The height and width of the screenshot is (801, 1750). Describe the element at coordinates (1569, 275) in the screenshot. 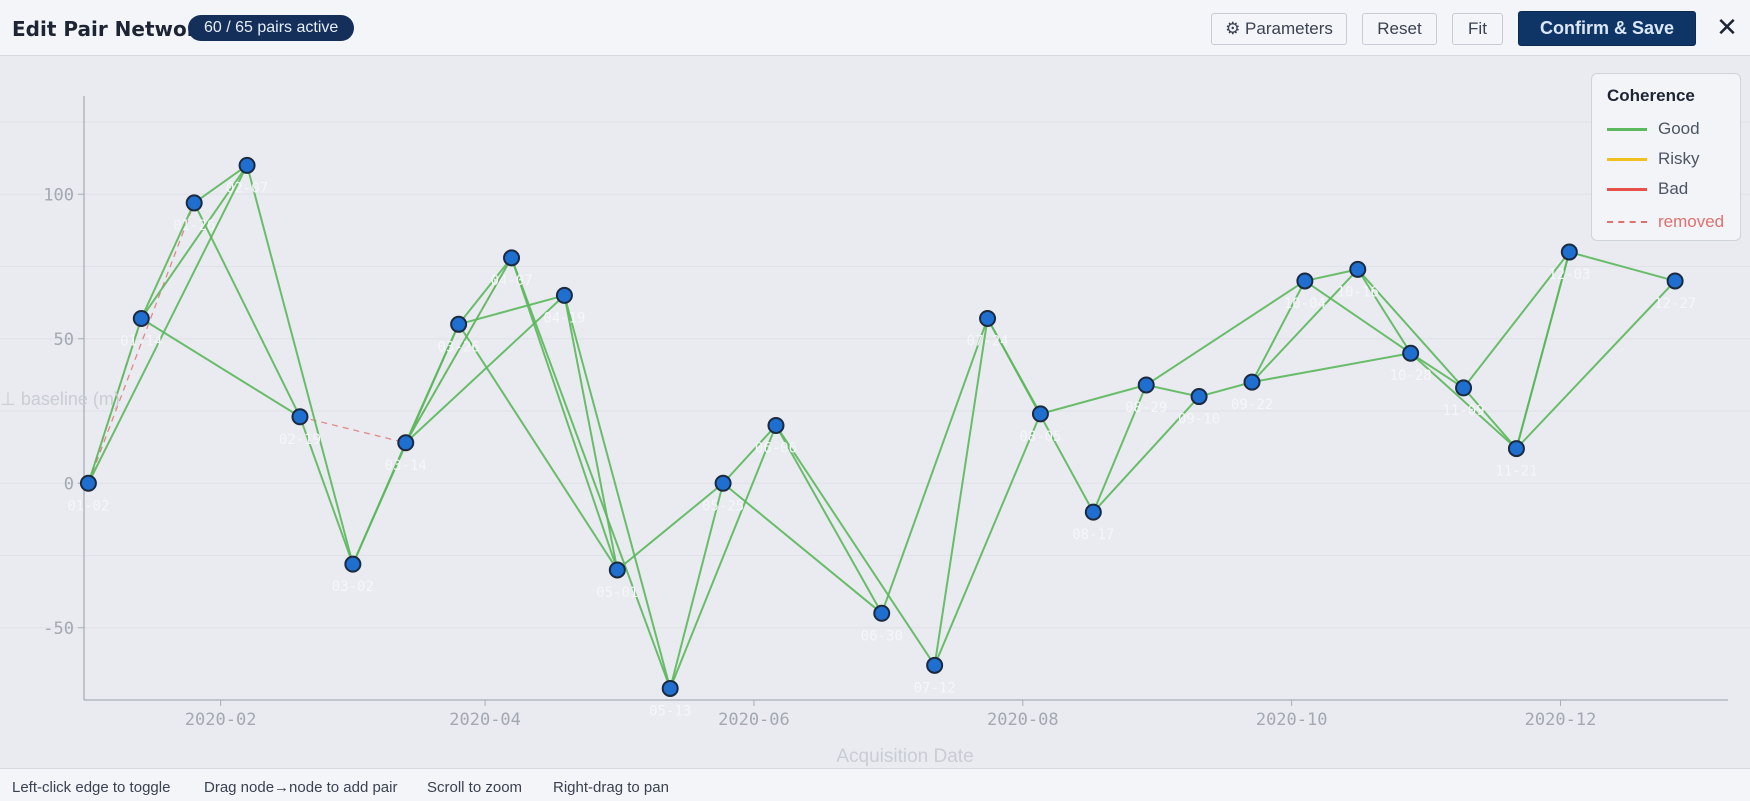

I see `node-date-label: 12-03` at that location.